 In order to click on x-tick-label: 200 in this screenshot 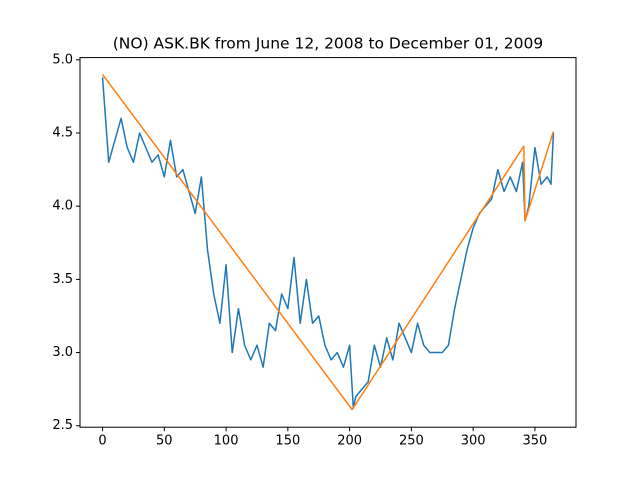, I will do `click(349, 441)`.